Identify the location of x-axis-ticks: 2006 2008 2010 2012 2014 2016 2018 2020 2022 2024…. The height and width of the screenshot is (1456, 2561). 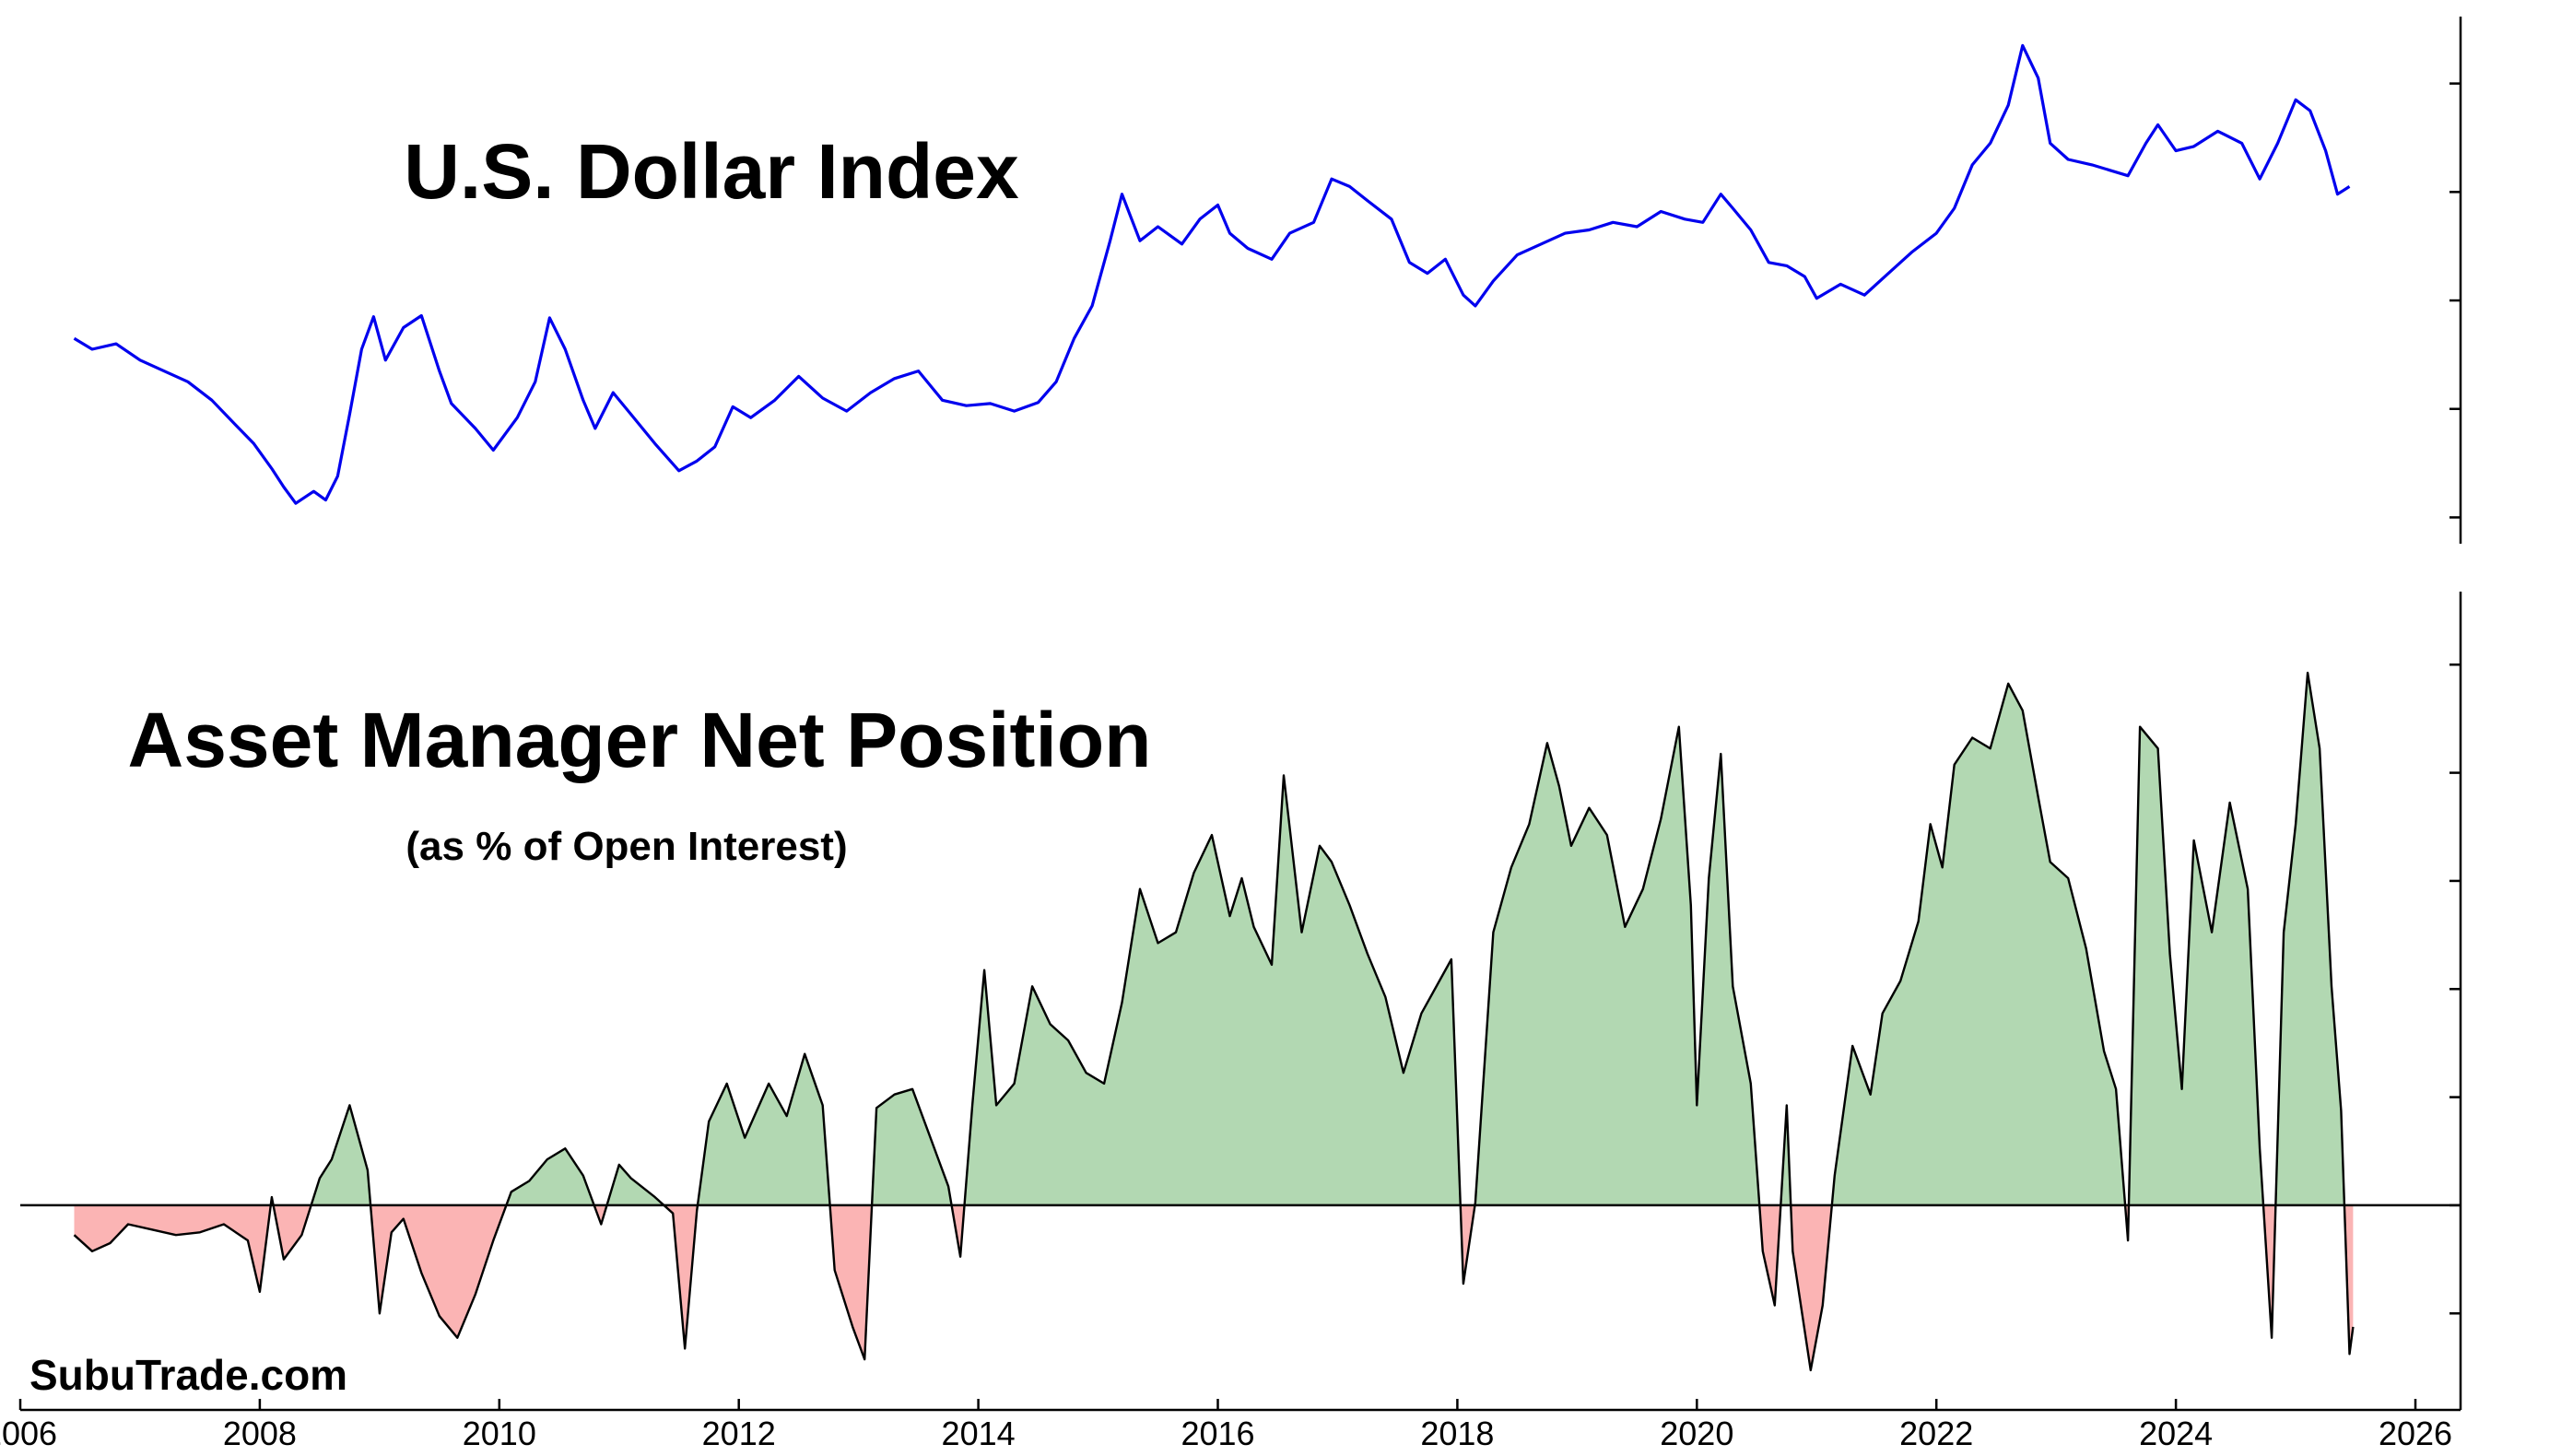
(1226, 1425).